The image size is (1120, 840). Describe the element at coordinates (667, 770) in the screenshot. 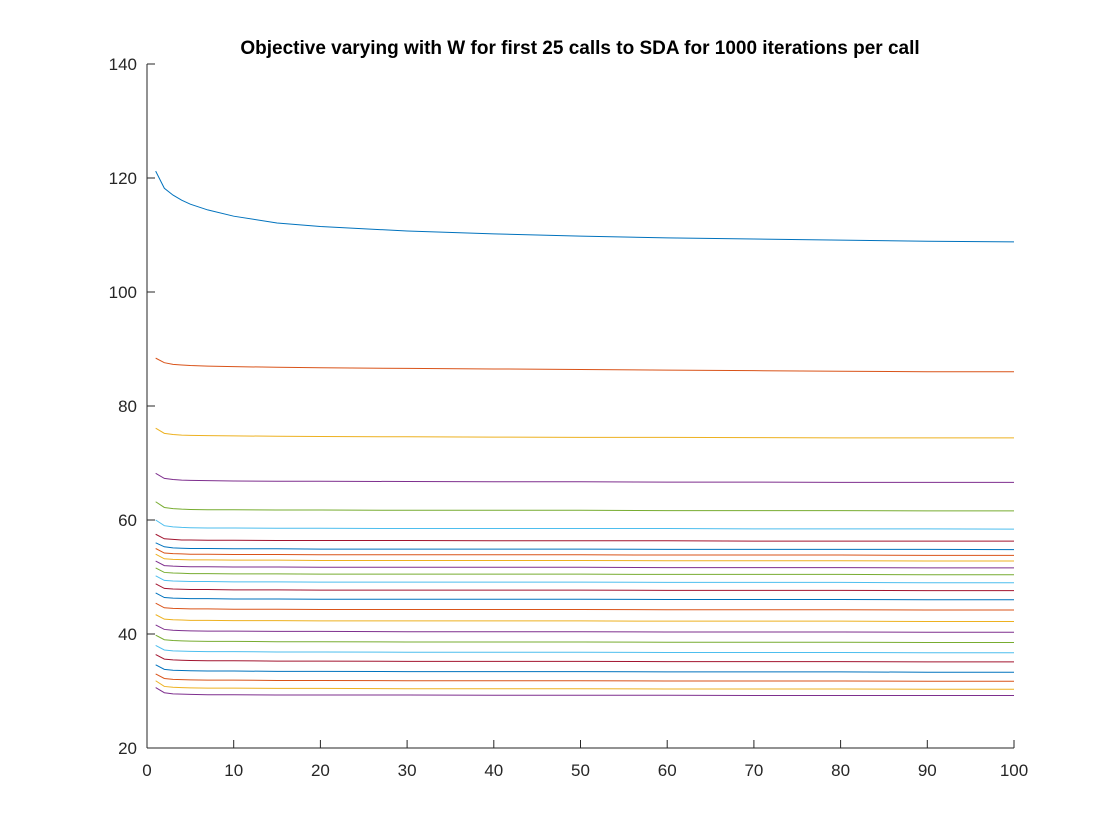

I see `x-tick-label: 60` at that location.